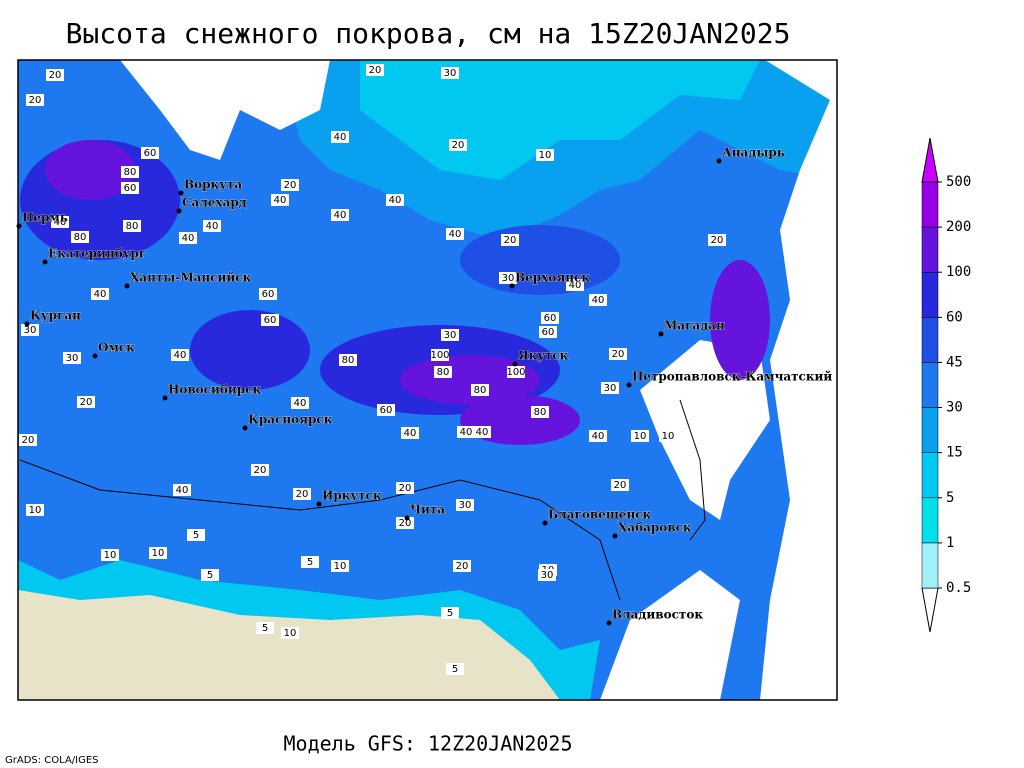 The height and width of the screenshot is (768, 1024). What do you see at coordinates (732, 377) in the screenshot?
I see `city-label: Петропавловск-Камчатский` at bounding box center [732, 377].